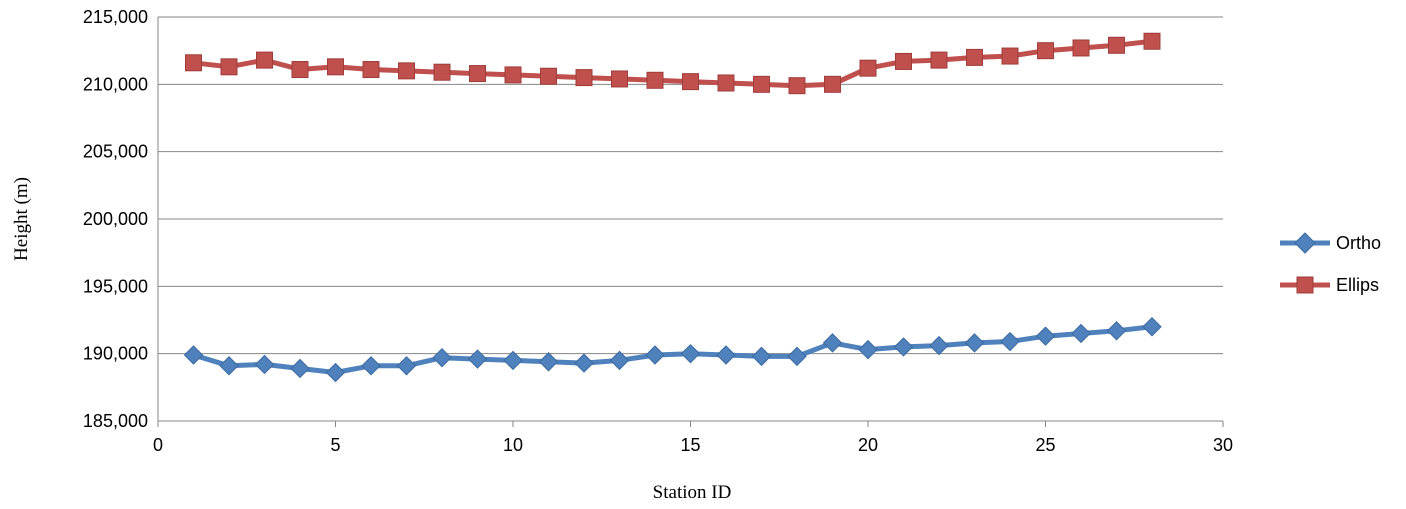 Image resolution: width=1406 pixels, height=509 pixels. What do you see at coordinates (21, 219) in the screenshot?
I see `y-axis-title: Height (m)` at bounding box center [21, 219].